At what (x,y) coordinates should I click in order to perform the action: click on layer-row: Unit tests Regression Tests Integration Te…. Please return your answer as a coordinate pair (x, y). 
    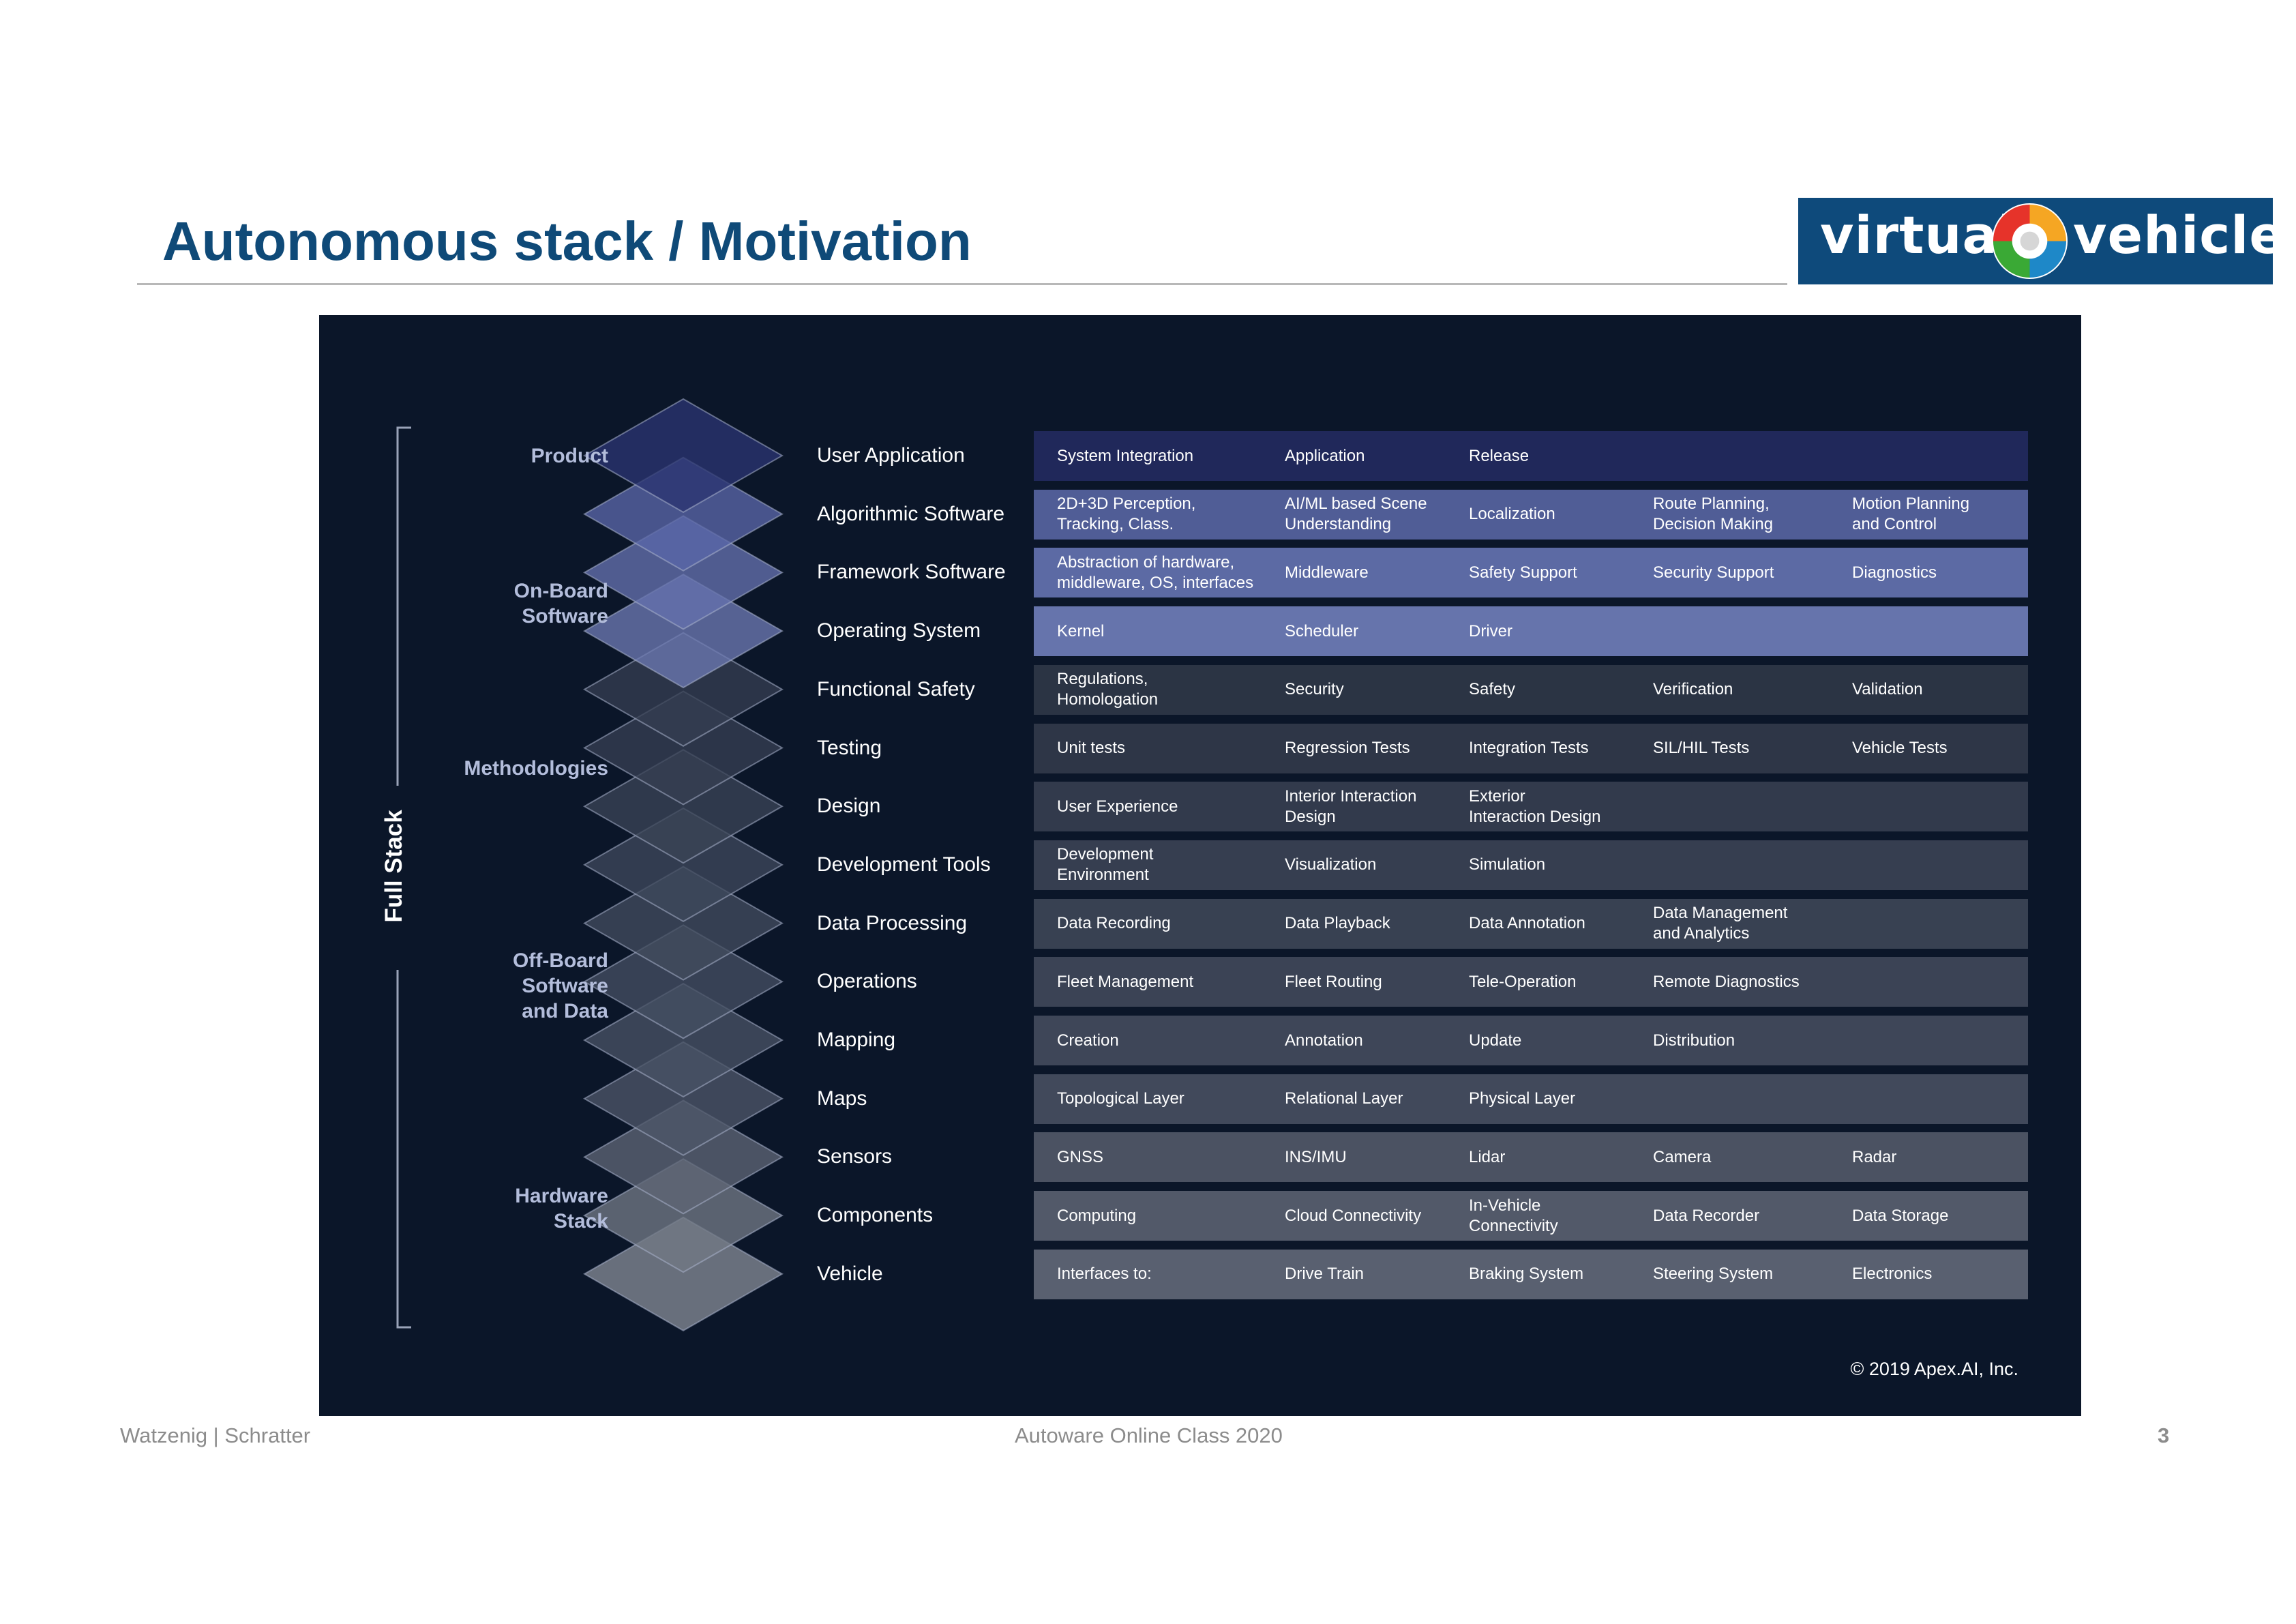
    Looking at the image, I should click on (1531, 748).